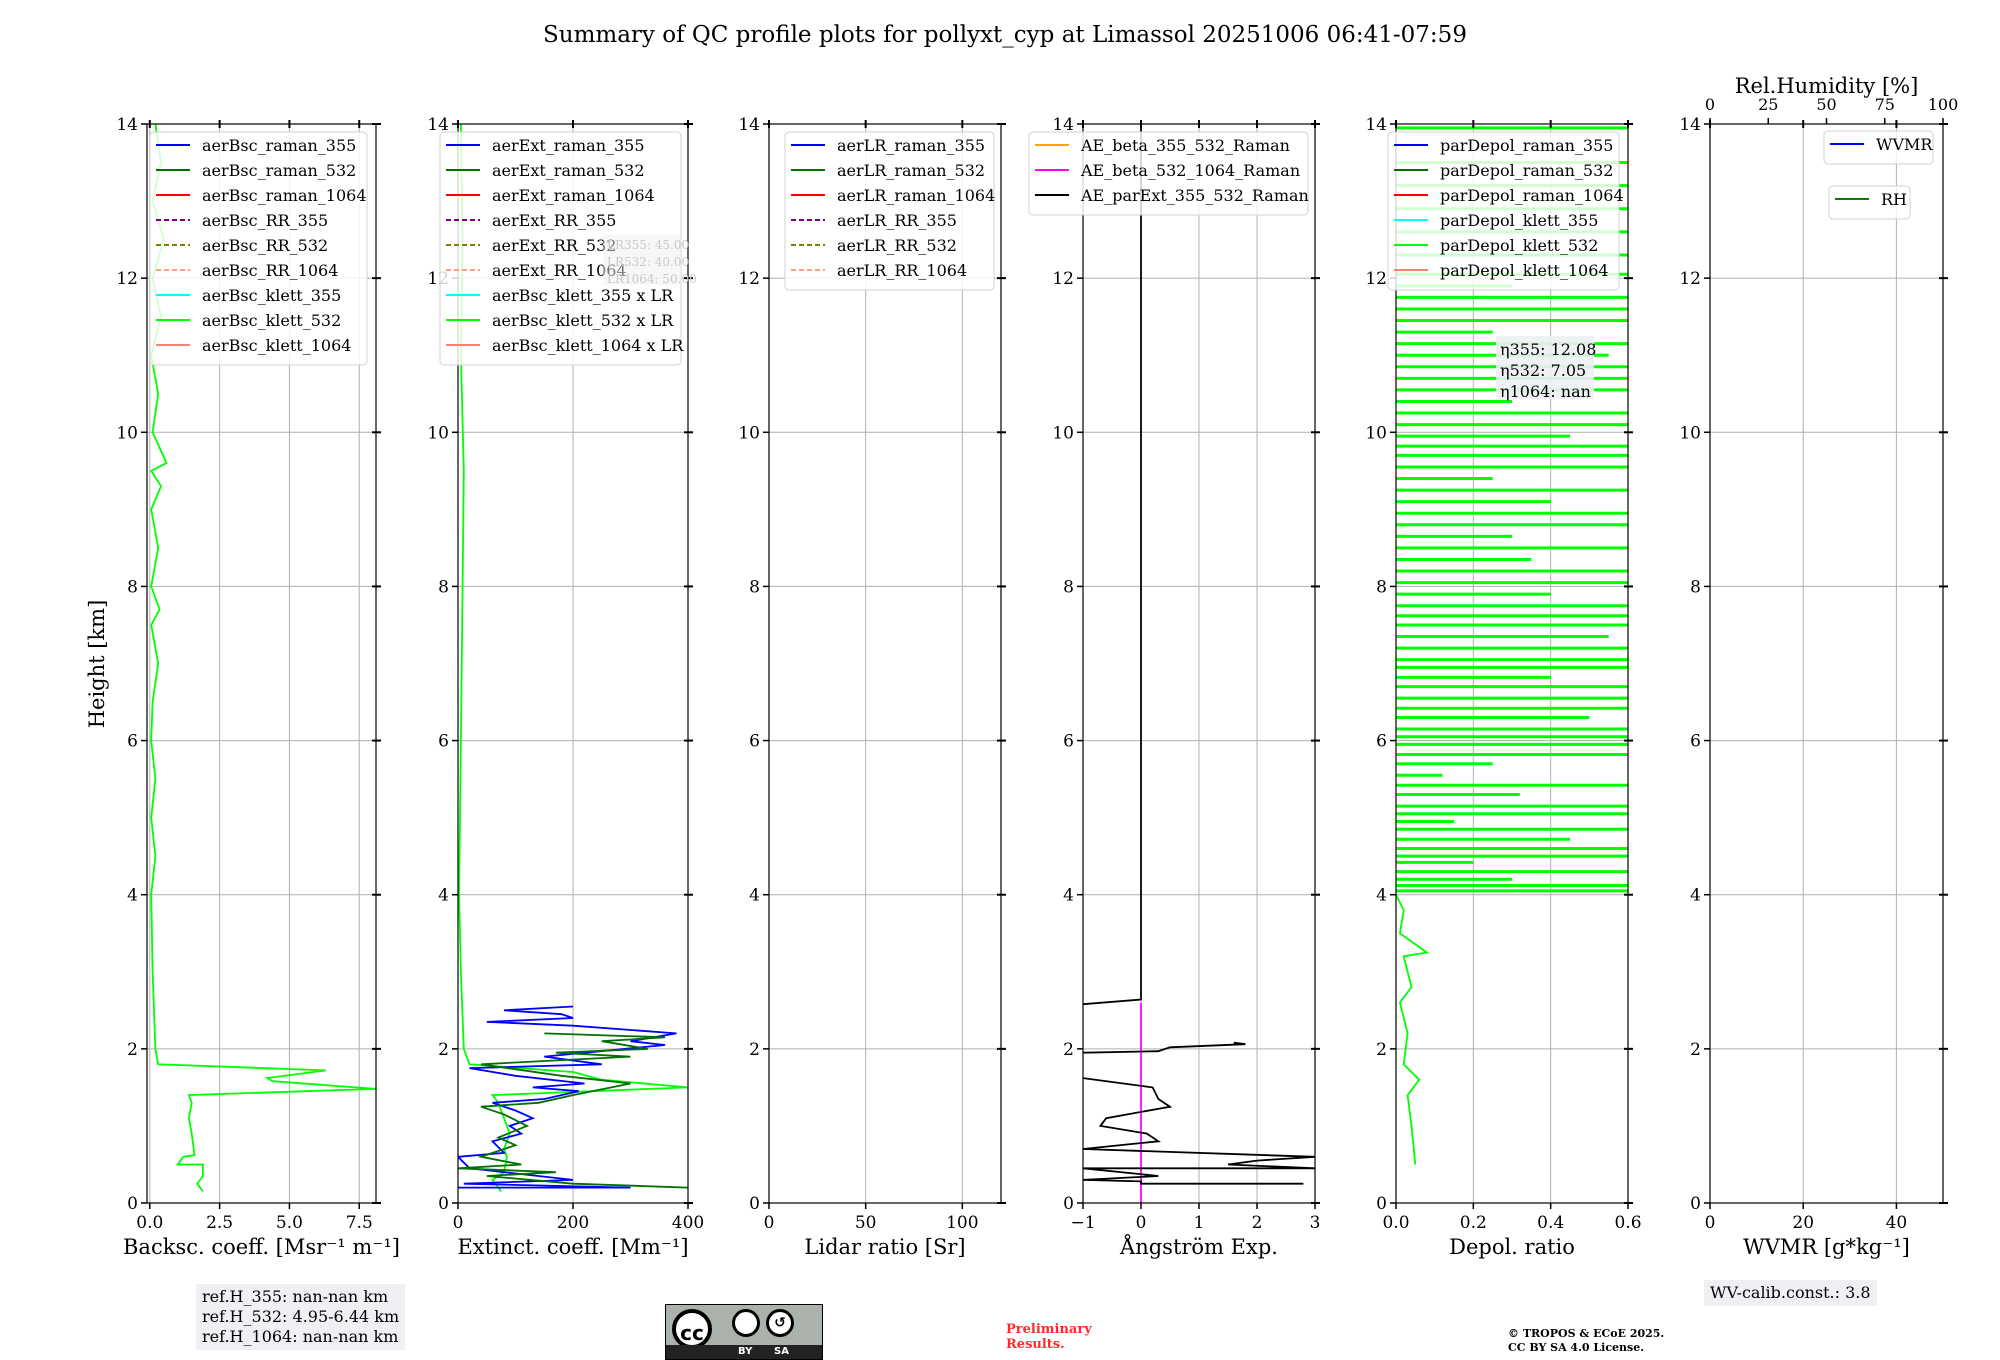 The image size is (2000, 1360). Describe the element at coordinates (1869, 202) in the screenshot. I see `legend-rh: RH` at that location.